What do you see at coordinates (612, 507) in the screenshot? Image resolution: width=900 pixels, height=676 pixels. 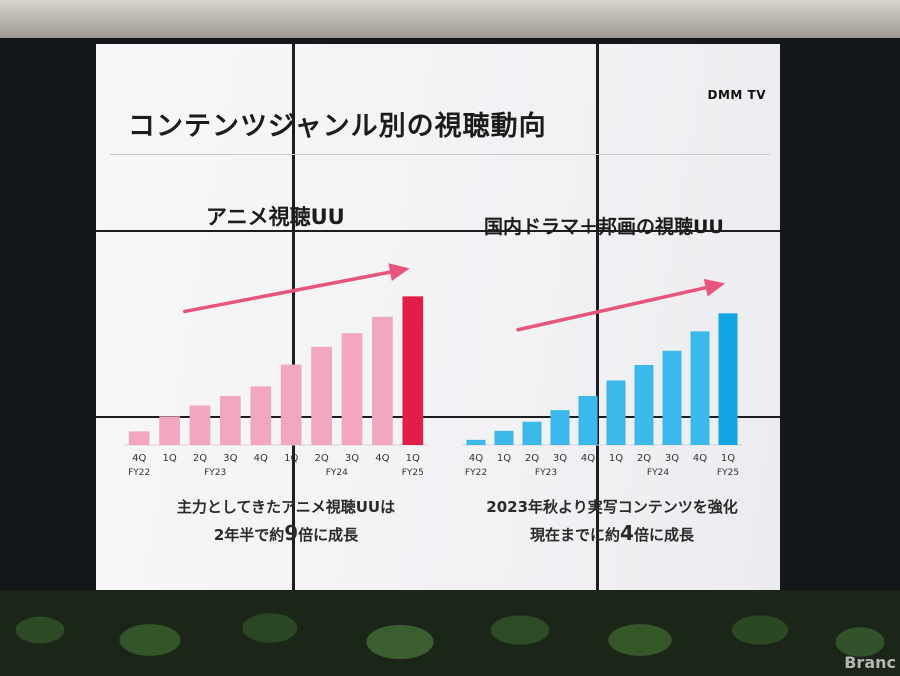 I see `drama-caption-line1: 2023年秋より実写コンテンツを強化` at bounding box center [612, 507].